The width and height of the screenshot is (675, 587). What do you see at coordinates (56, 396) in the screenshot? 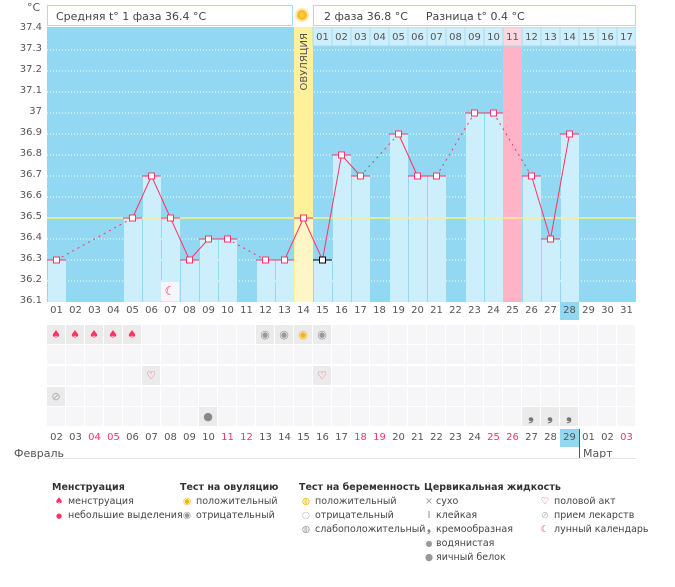
I see `pill-icon-cell` at bounding box center [56, 396].